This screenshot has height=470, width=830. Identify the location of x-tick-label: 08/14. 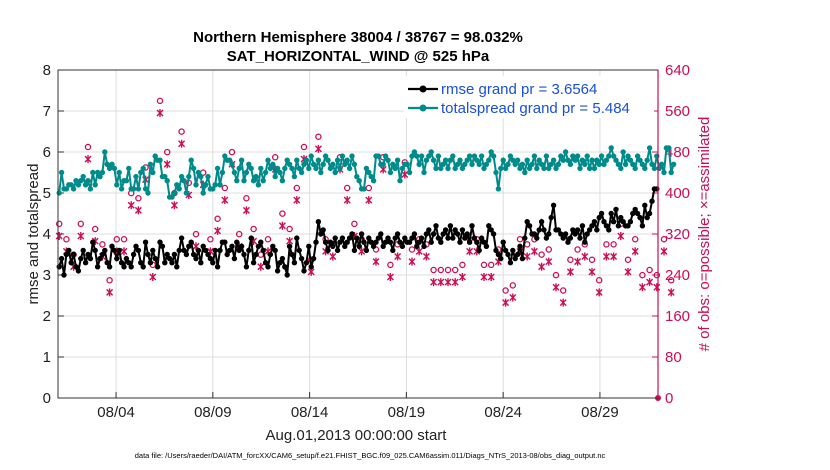
(310, 412).